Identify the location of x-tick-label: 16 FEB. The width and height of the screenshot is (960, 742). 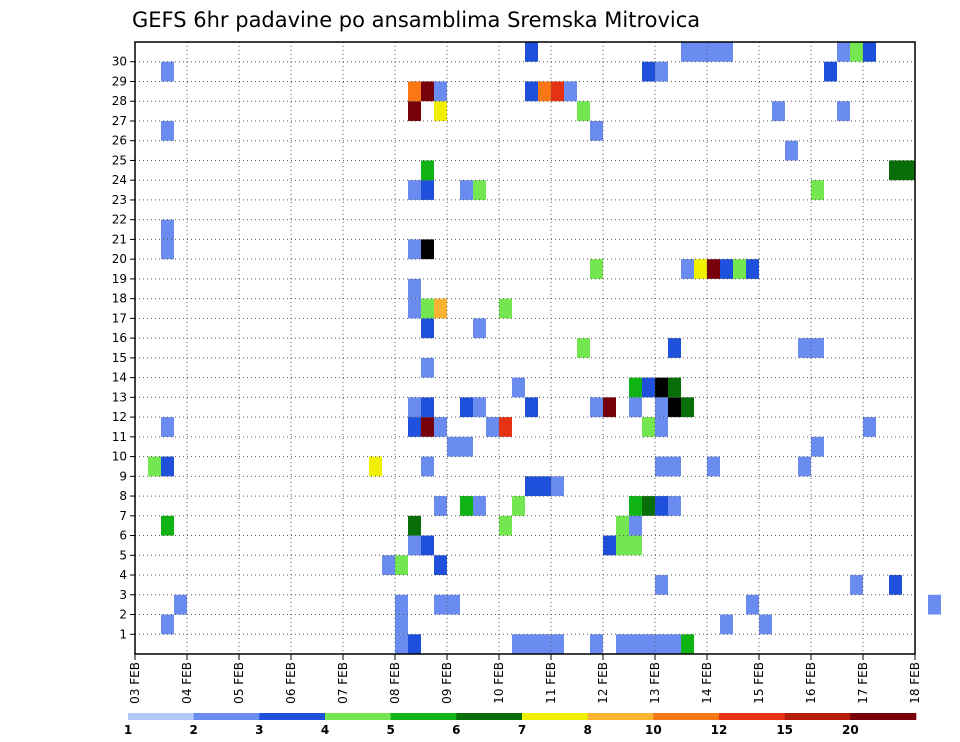
(811, 683).